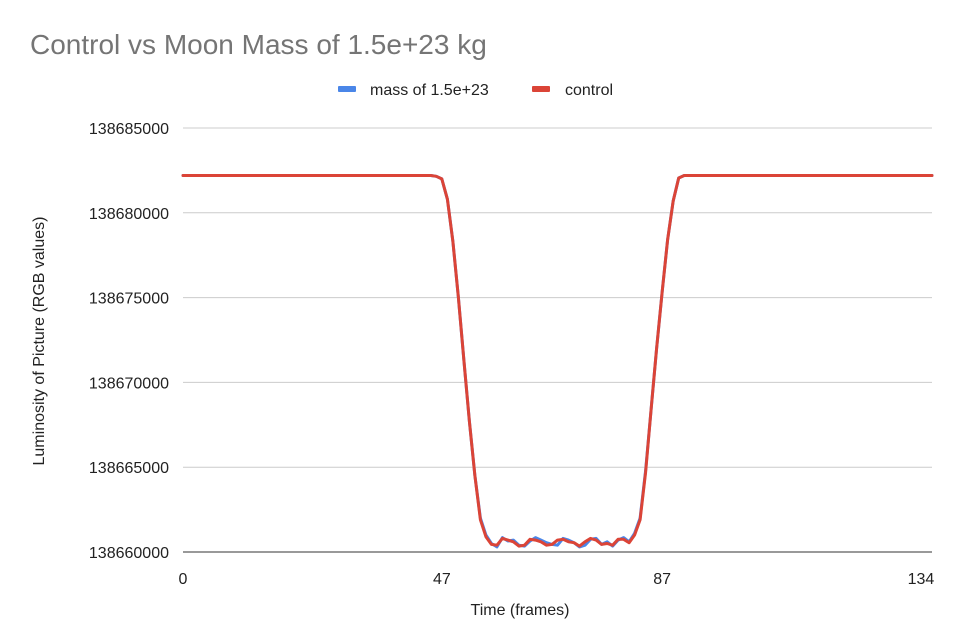  I want to click on y-tick-label: 138660000, so click(129, 553).